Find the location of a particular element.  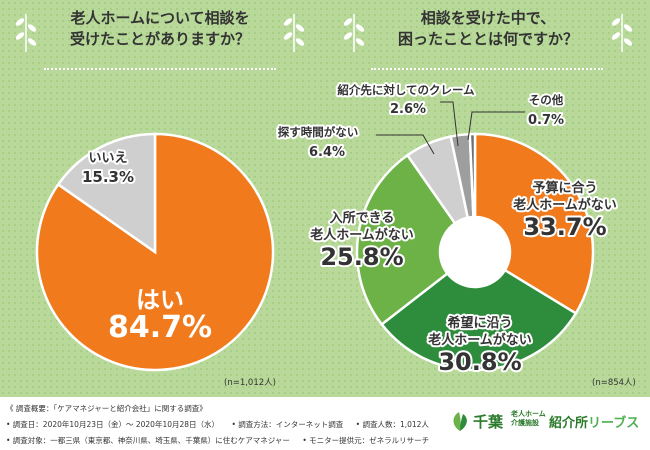

logo-brand: 紹介所リーブス is located at coordinates (594, 421).